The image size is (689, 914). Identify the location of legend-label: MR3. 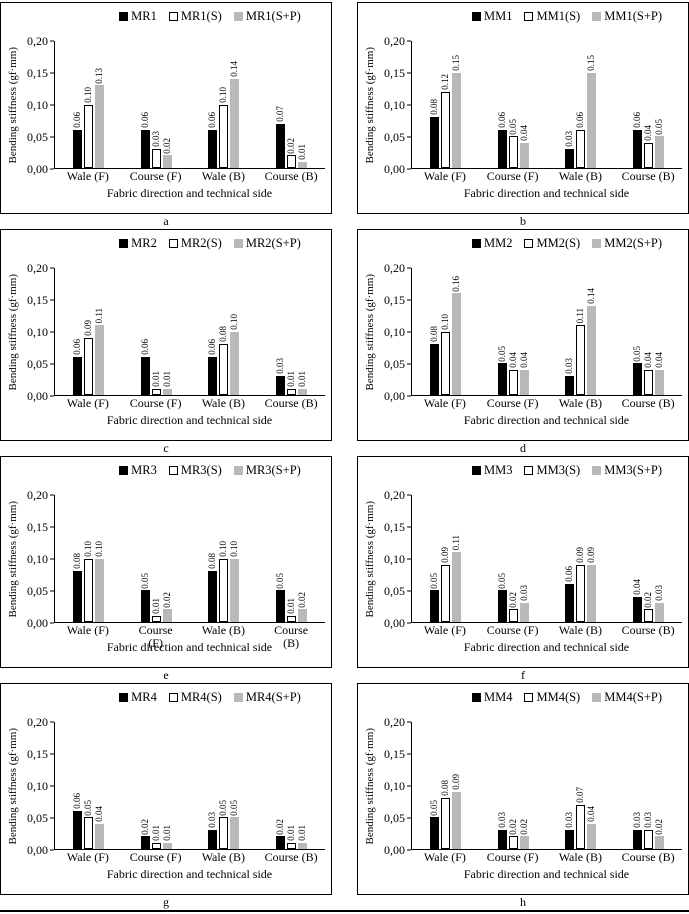
(144, 469).